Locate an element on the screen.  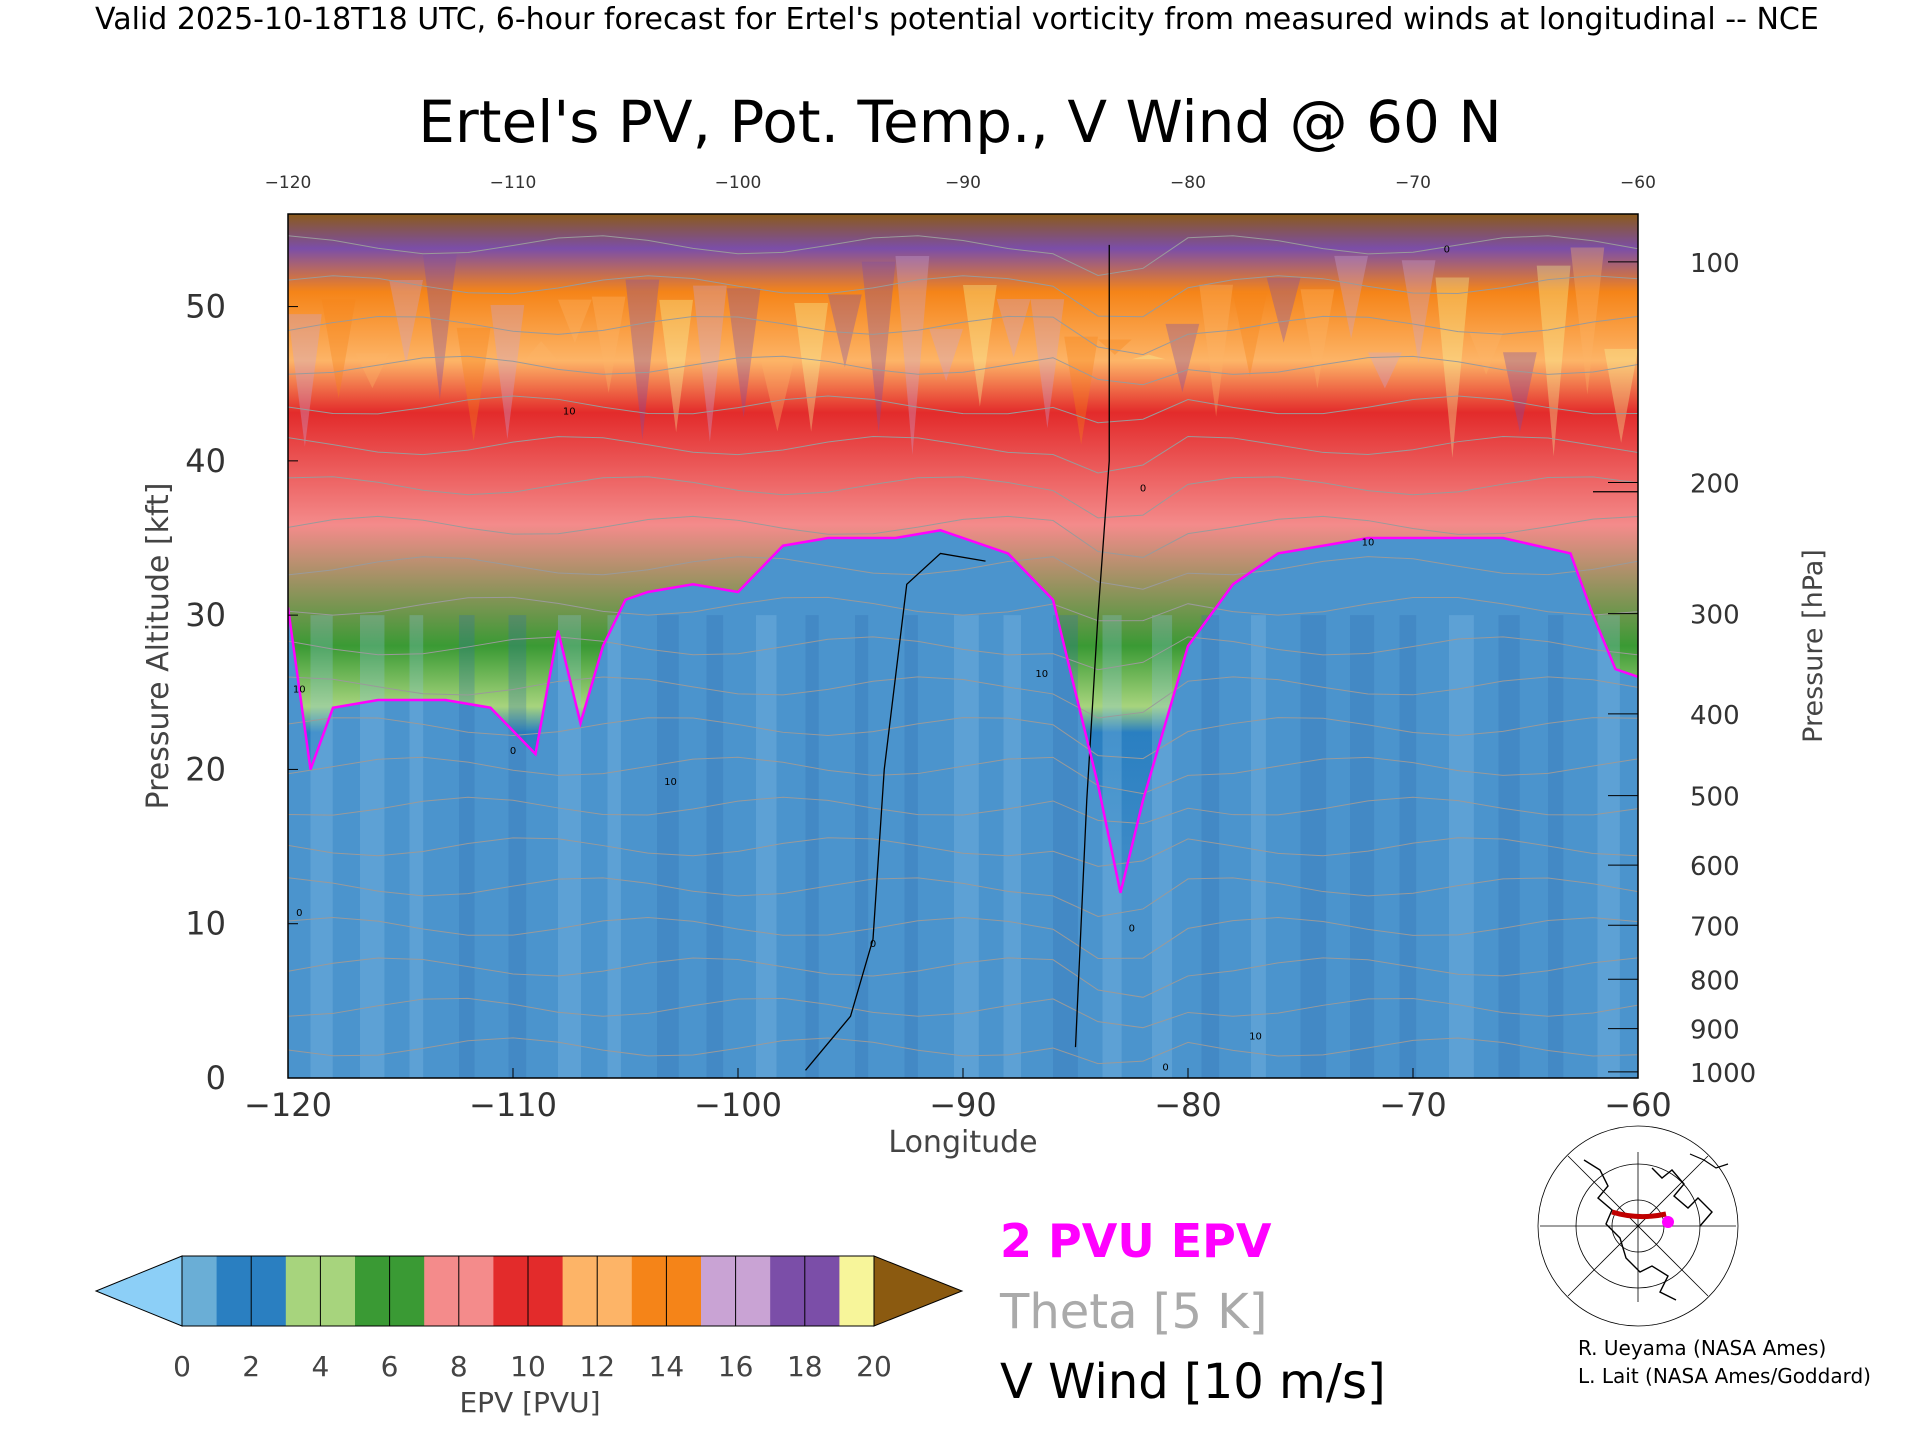
x-top-tick-label: −100 is located at coordinates (738, 183).